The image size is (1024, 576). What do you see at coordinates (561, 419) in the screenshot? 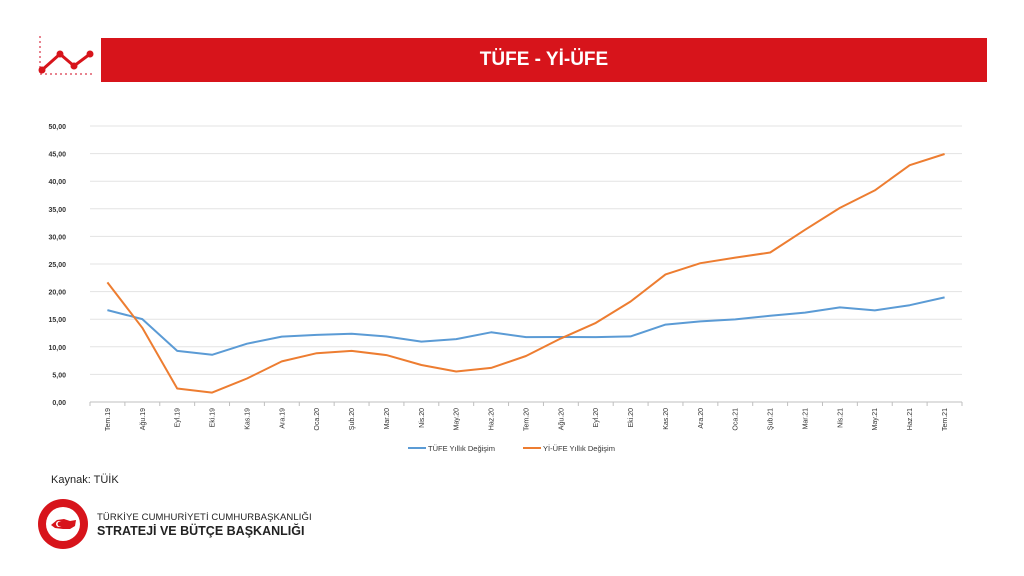
I see `x-tick-label: Ağu.20` at bounding box center [561, 419].